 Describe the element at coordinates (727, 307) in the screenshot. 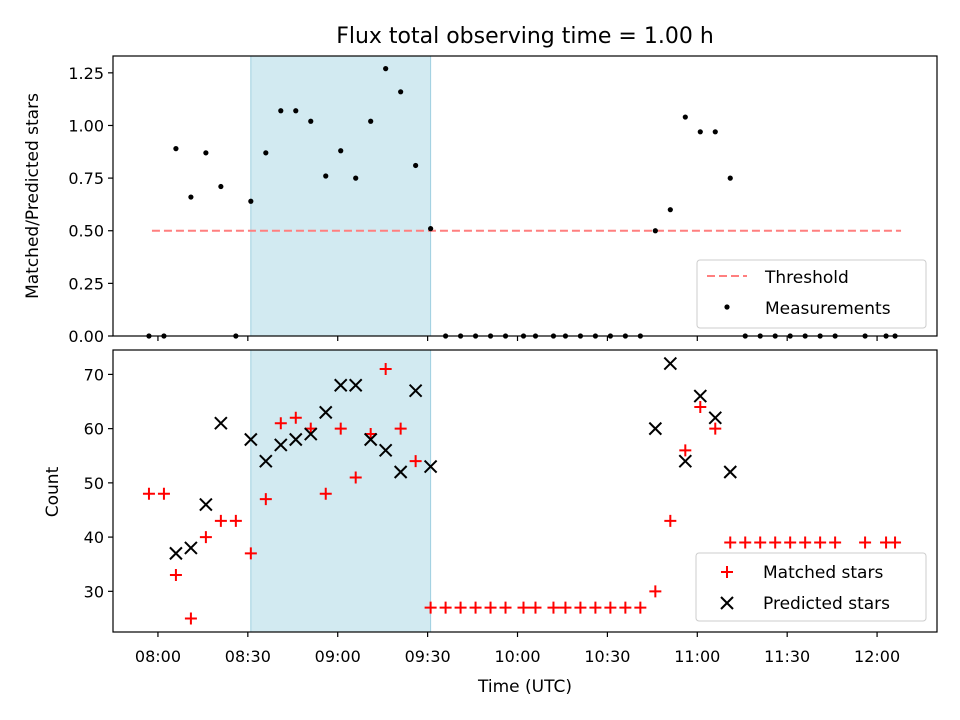

I see `legend-measurements-marker` at that location.